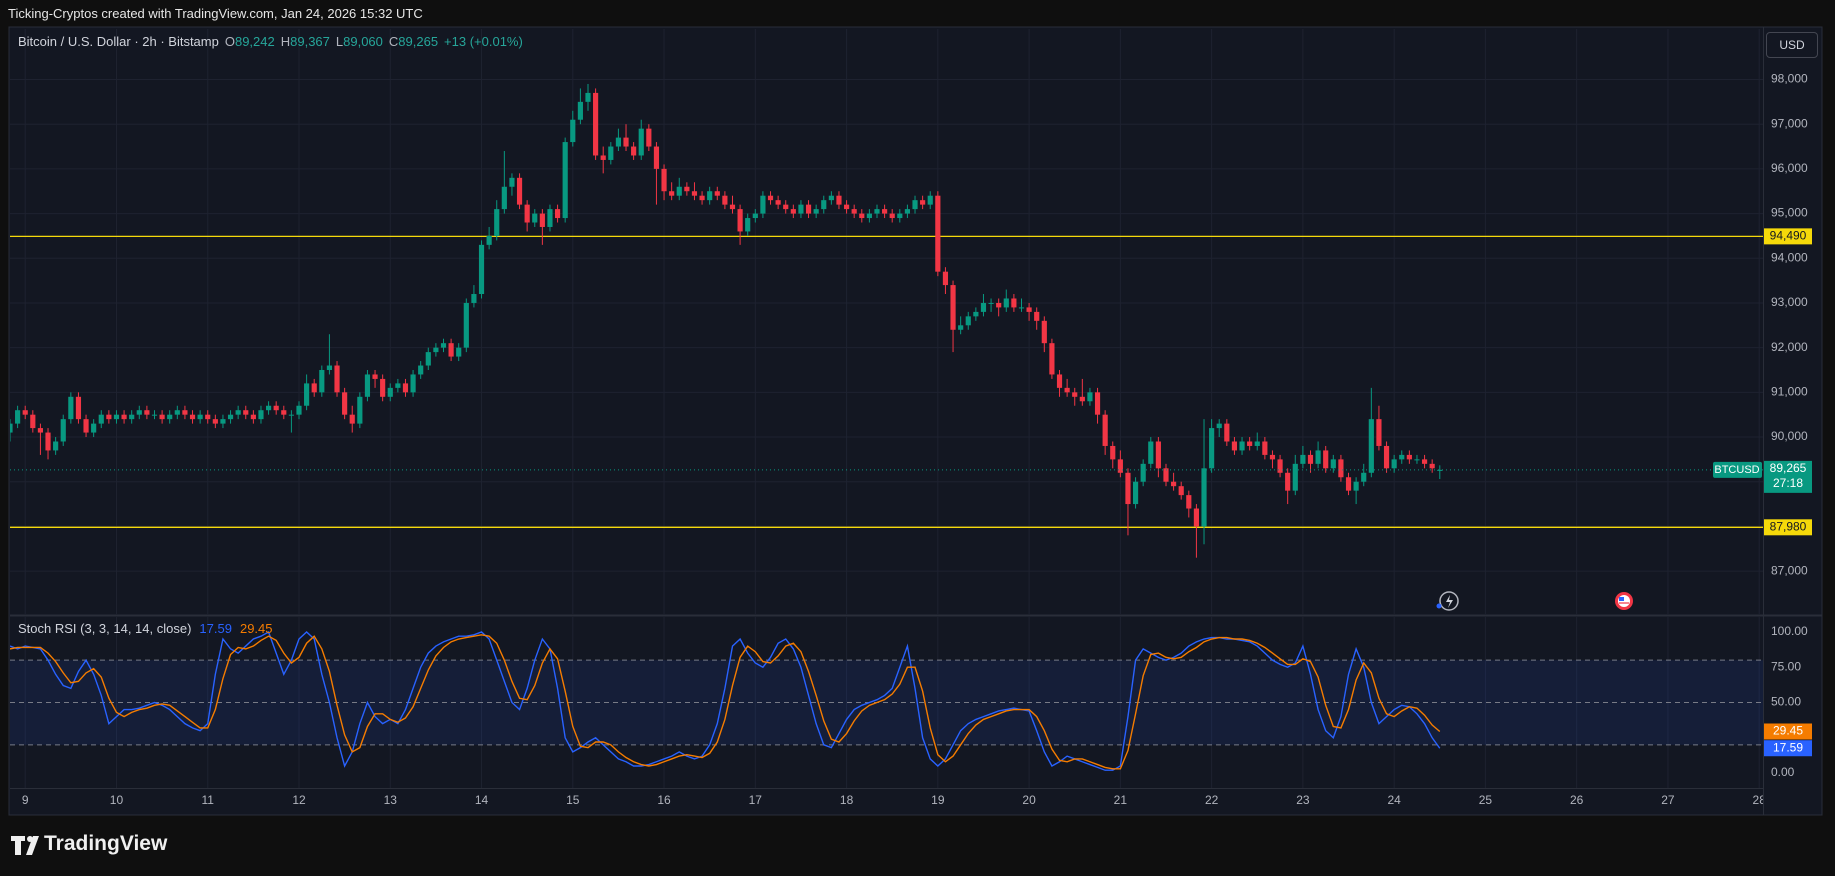  Describe the element at coordinates (418, 41) in the screenshot. I see `ohlc-value: 89,265` at that location.